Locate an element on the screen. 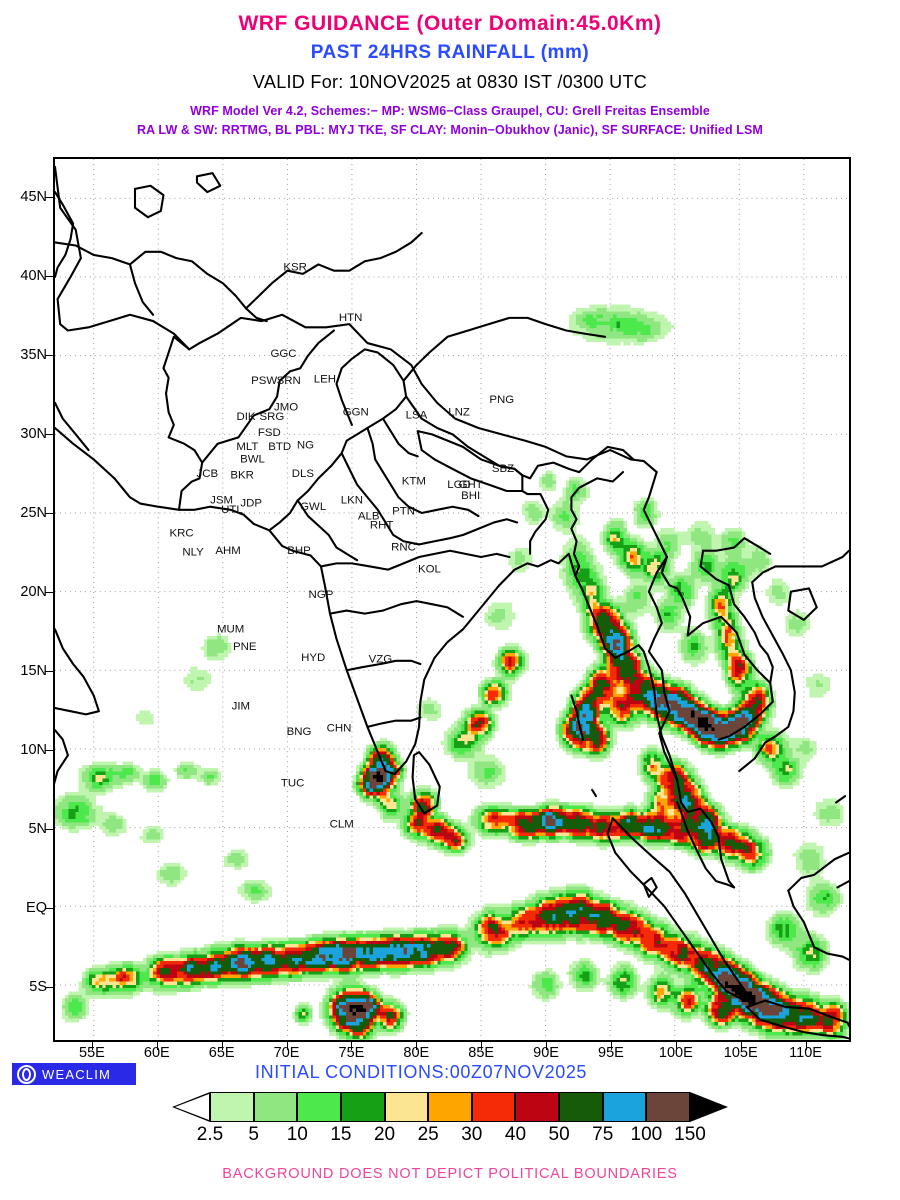 This screenshot has width=900, height=1200. lon-tick-label: 110E is located at coordinates (805, 1053).